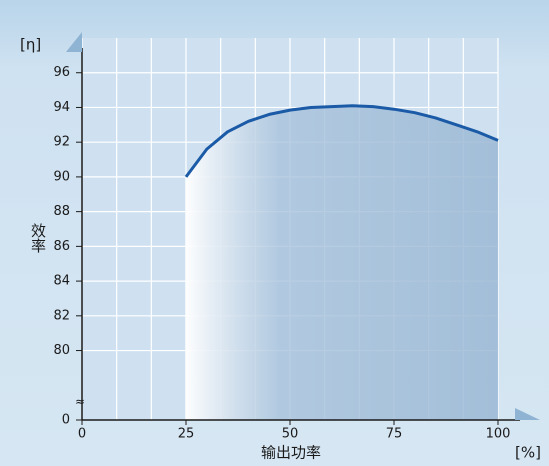  I want to click on y-tick-label: 88, so click(61, 211).